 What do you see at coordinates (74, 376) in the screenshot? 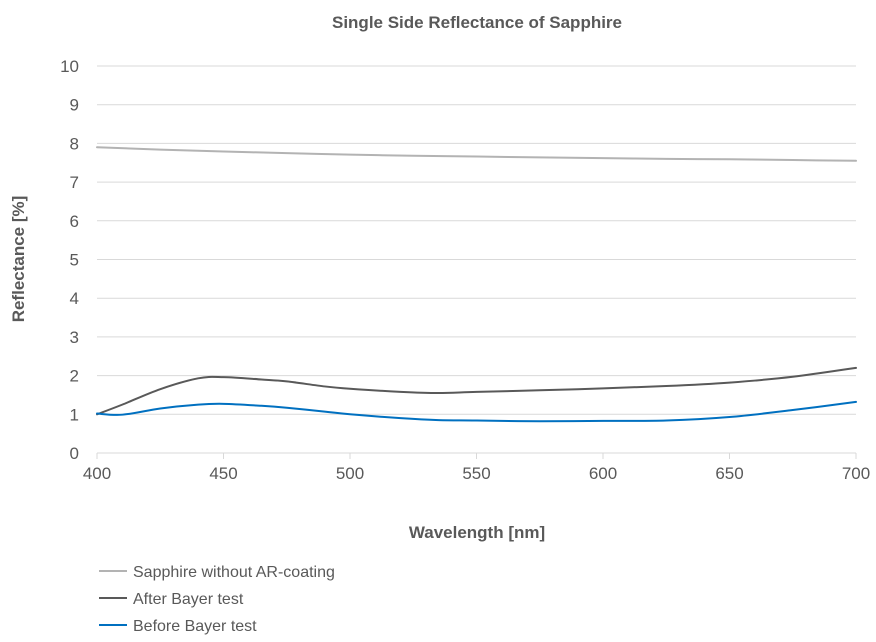
I see `y-tick-label: 2` at bounding box center [74, 376].